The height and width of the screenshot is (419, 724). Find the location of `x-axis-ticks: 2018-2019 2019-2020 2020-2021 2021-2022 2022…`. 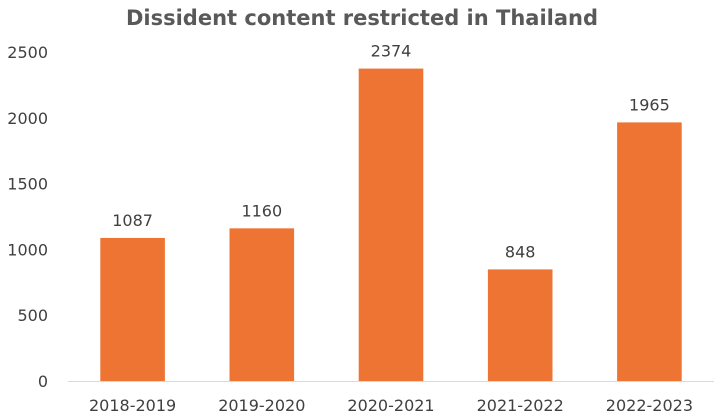

x-axis-ticks: 2018-2019 2019-2020 2020-2021 2021-2022 2022… is located at coordinates (391, 405).